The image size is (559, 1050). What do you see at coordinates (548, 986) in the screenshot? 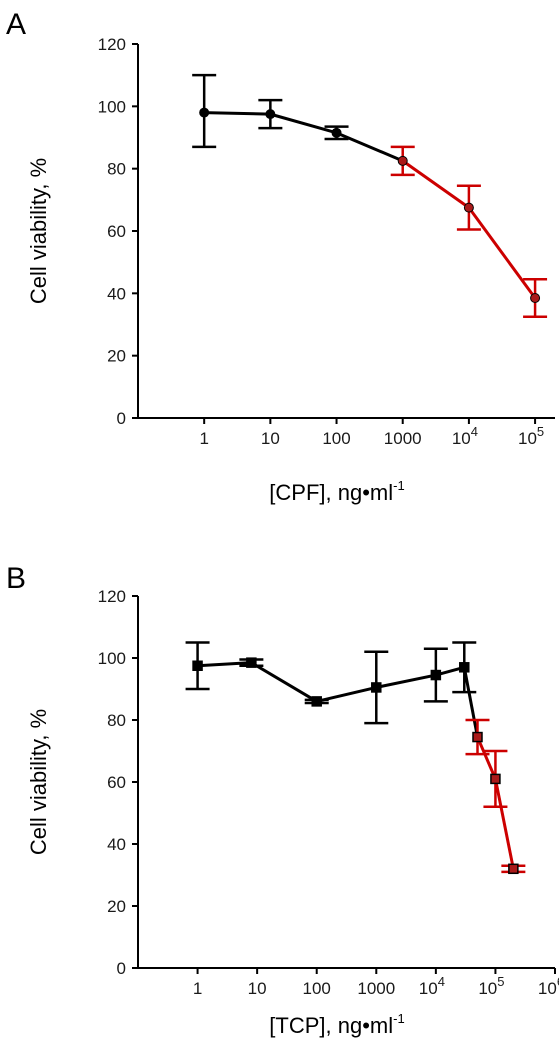
I see `x-tick-label: 10⁶` at bounding box center [548, 986].